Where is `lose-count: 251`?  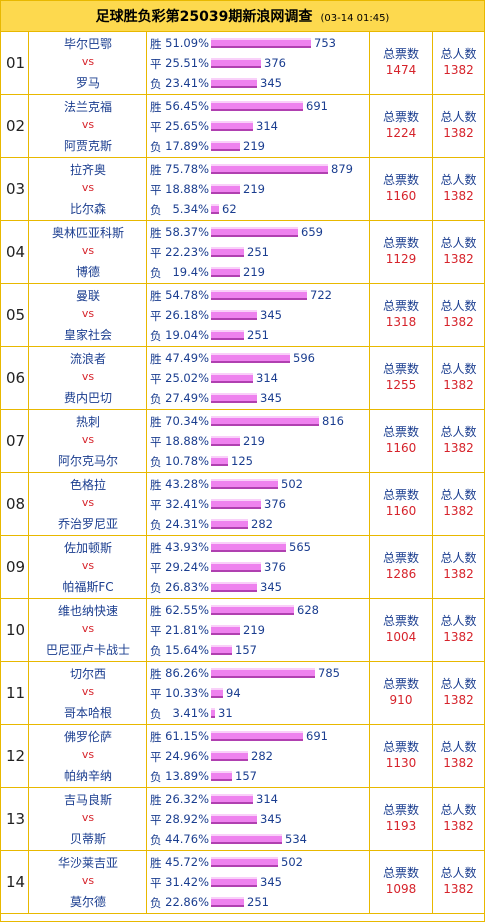
lose-count: 251 is located at coordinates (258, 335).